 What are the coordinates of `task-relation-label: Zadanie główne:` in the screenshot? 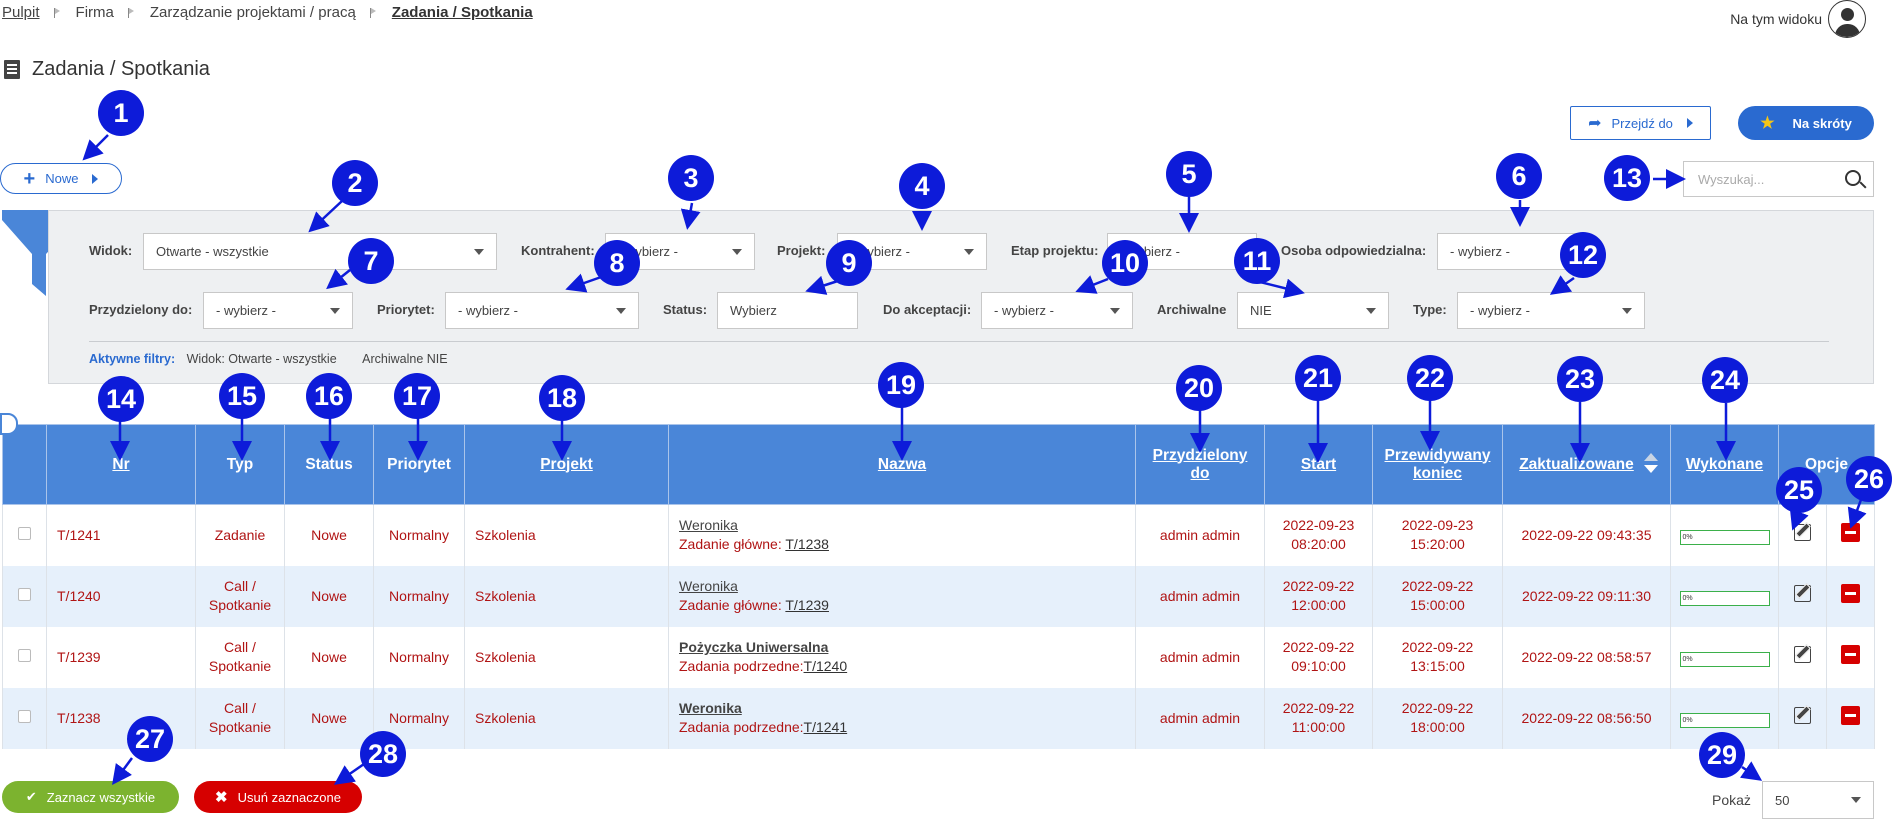 It's located at (732, 605).